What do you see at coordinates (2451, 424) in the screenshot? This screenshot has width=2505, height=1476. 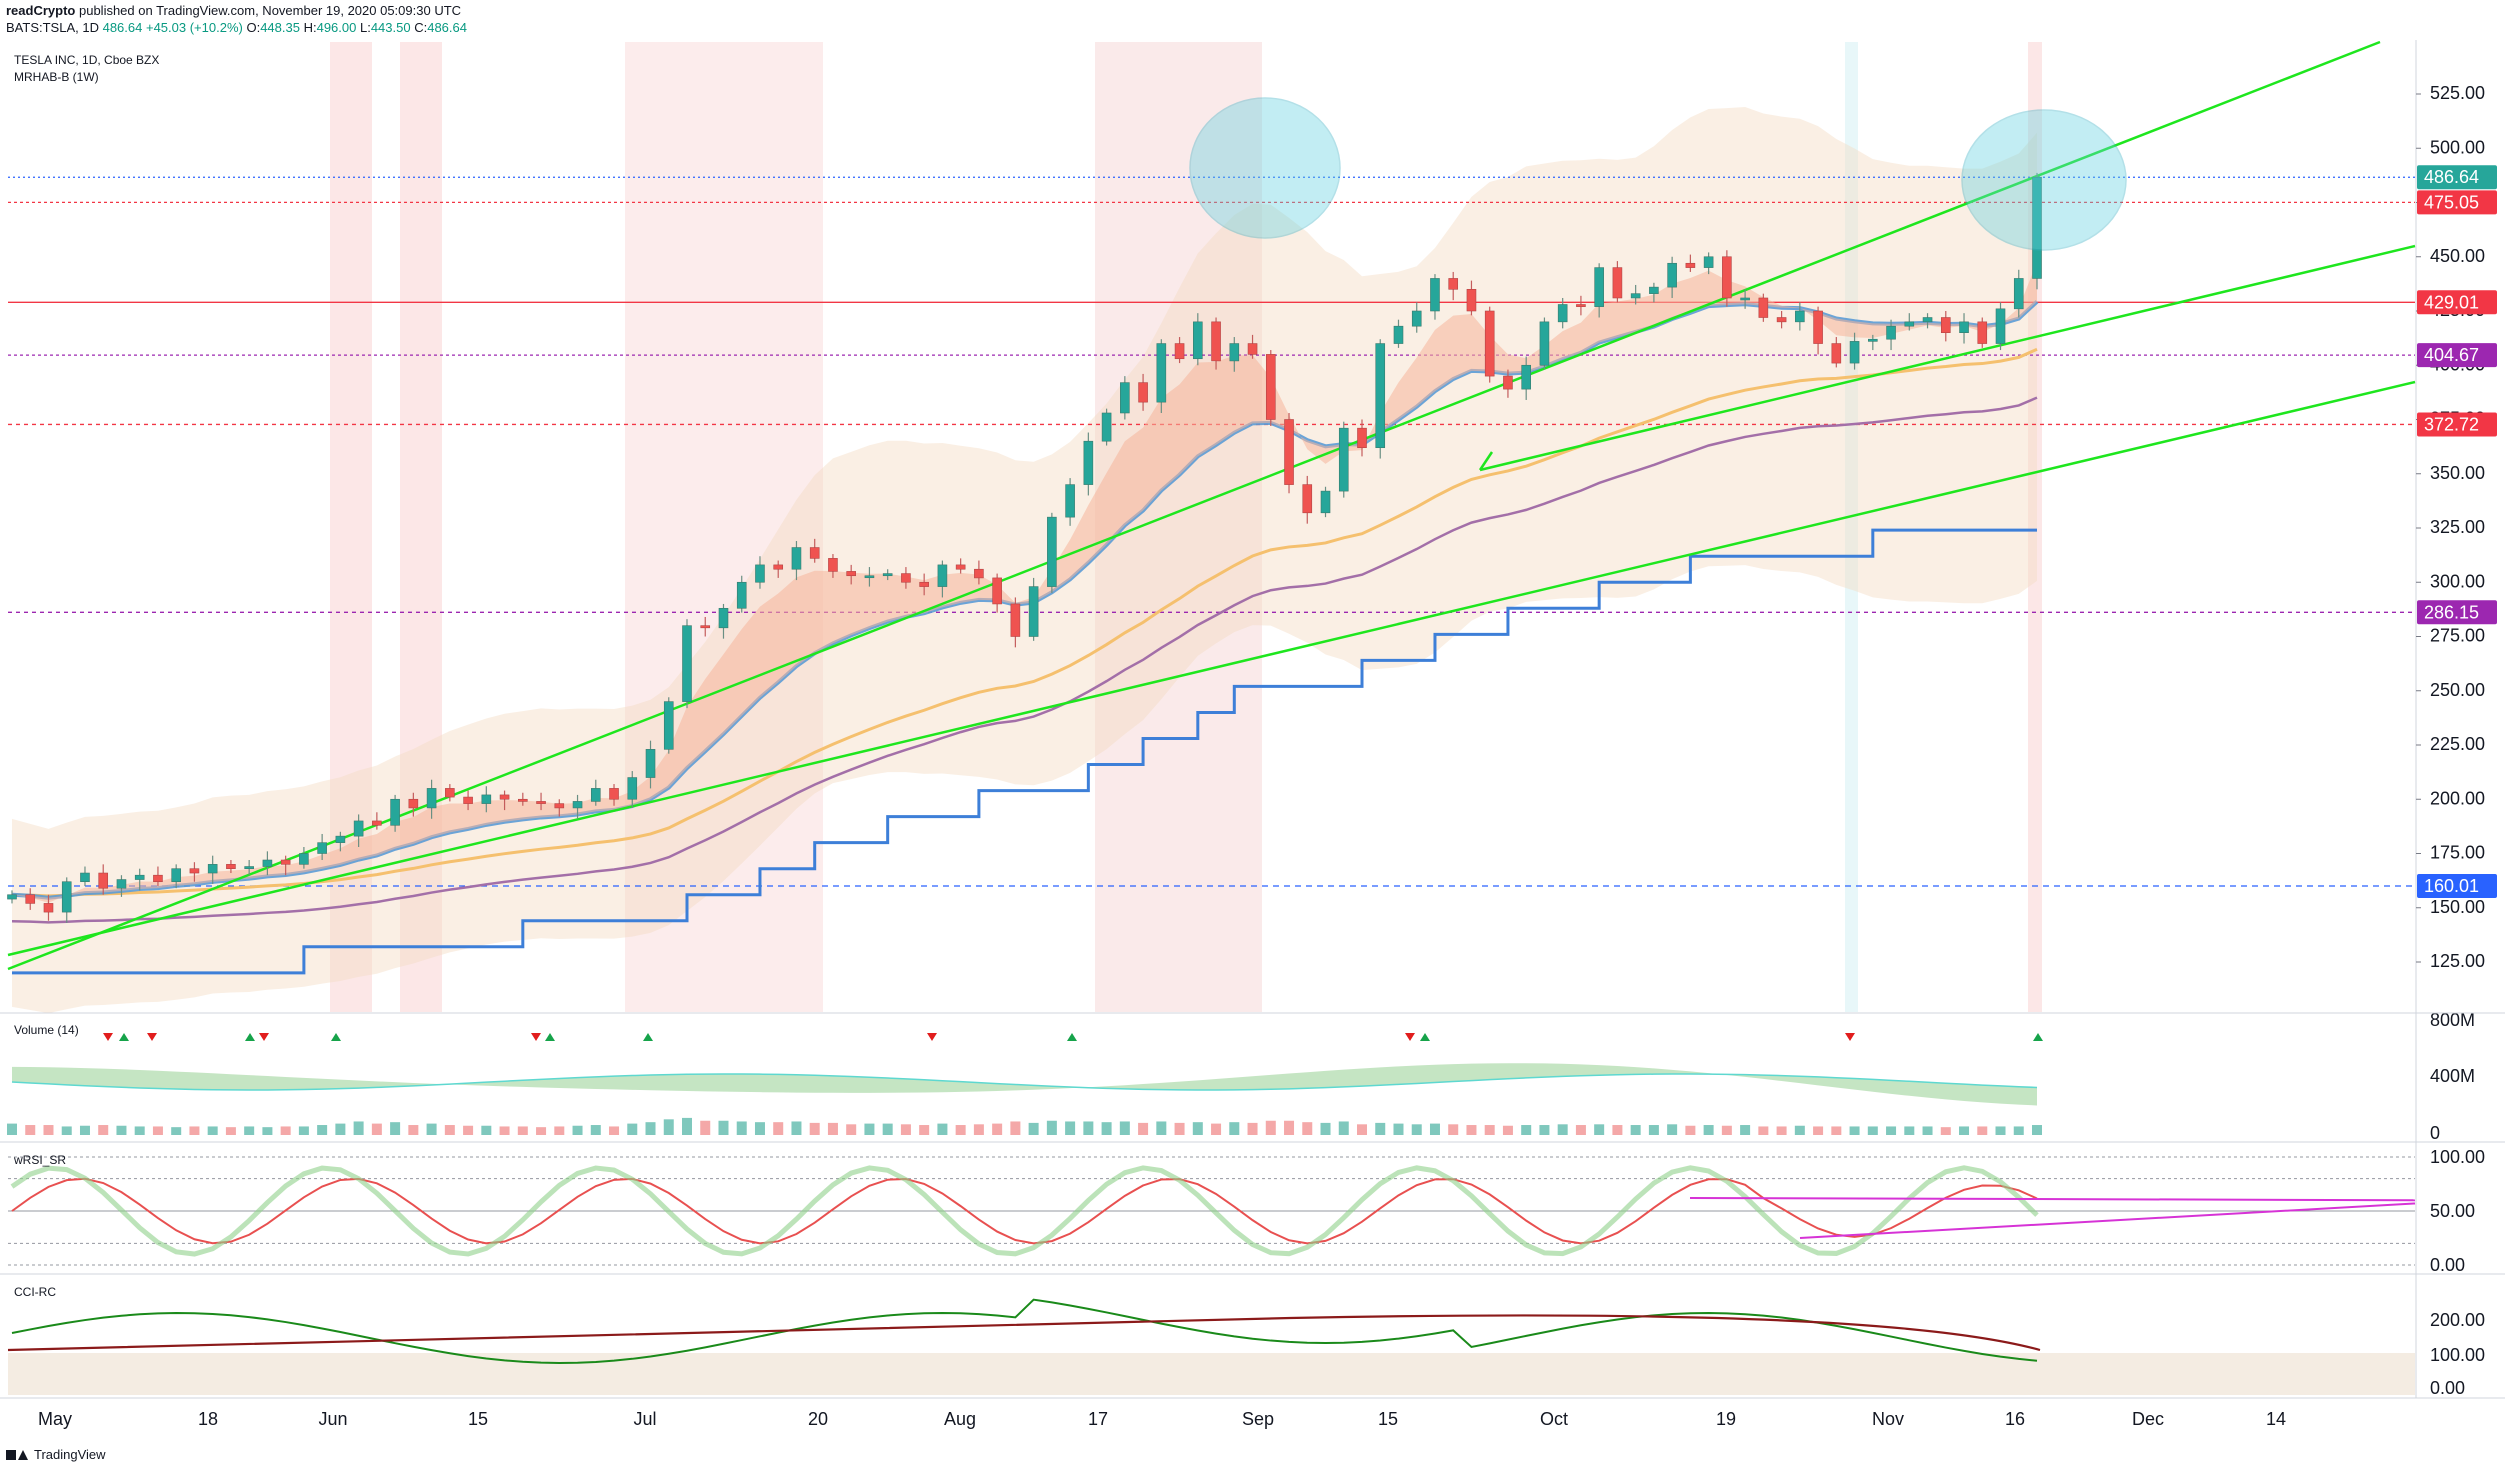 I see `svg-text: 372.72` at bounding box center [2451, 424].